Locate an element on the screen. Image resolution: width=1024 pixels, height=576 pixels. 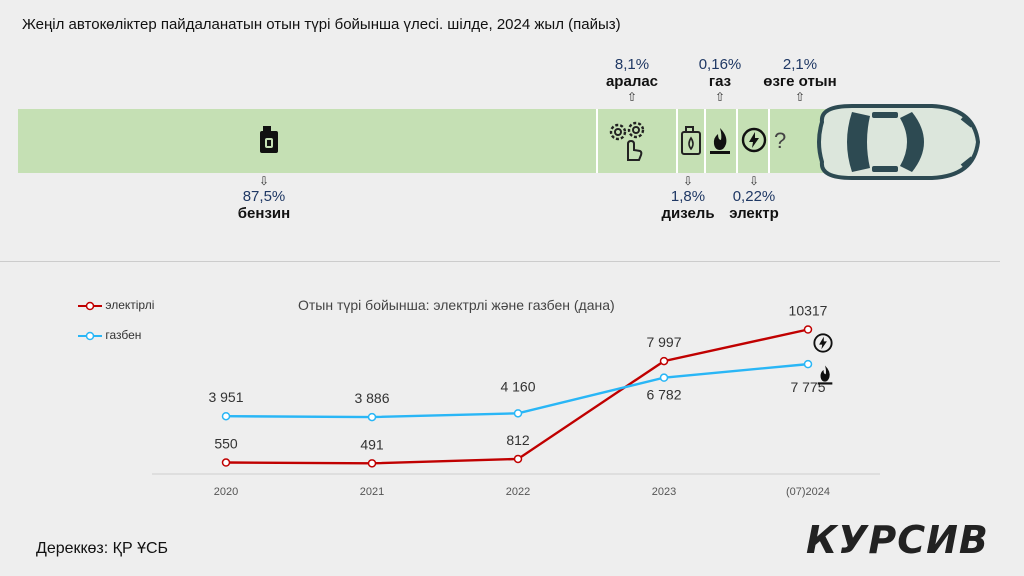
legend-label: электірлі is located at coordinates (130, 305).